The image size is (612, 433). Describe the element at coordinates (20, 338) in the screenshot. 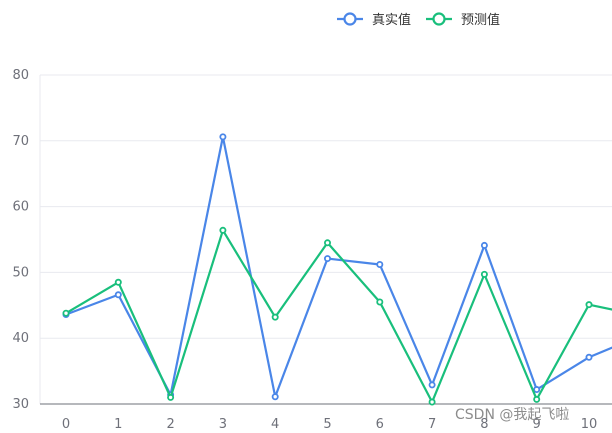

I see `y-tick-label: 40` at that location.